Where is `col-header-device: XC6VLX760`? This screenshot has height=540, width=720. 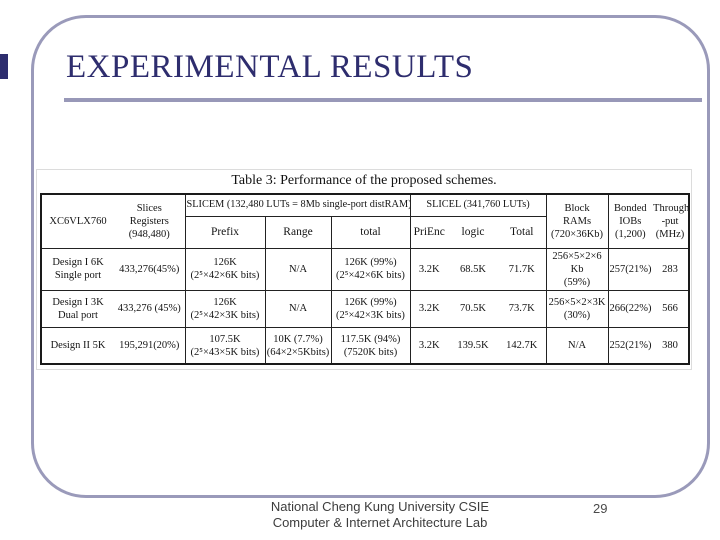
col-header-device: XC6VLX760 is located at coordinates (78, 221).